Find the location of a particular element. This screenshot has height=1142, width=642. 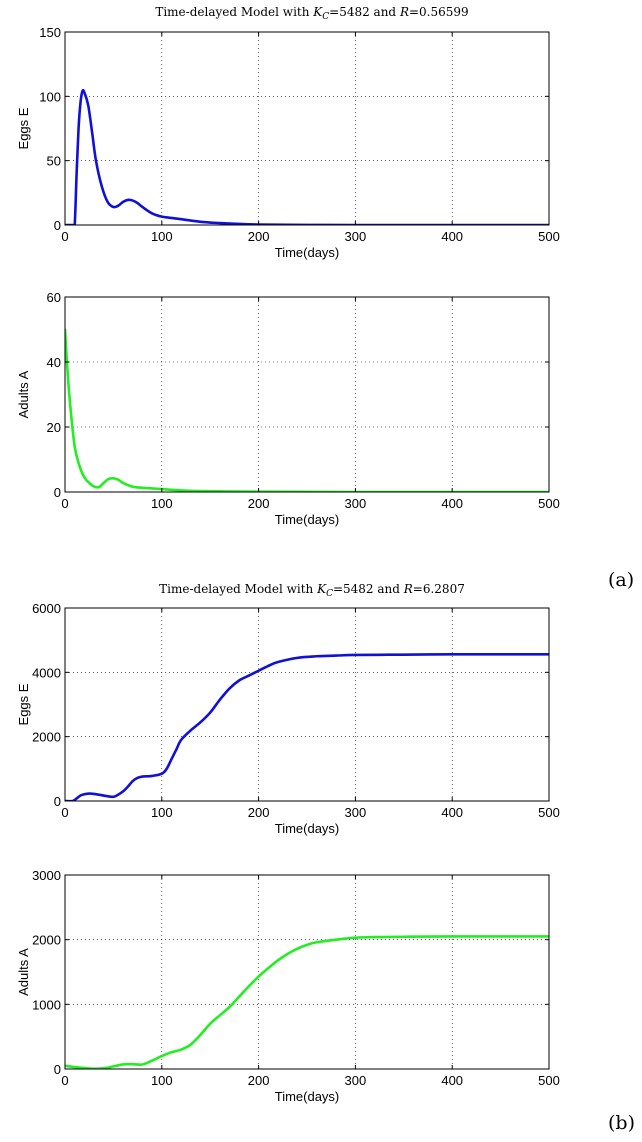

y-tick-label: 150 is located at coordinates (50, 32).